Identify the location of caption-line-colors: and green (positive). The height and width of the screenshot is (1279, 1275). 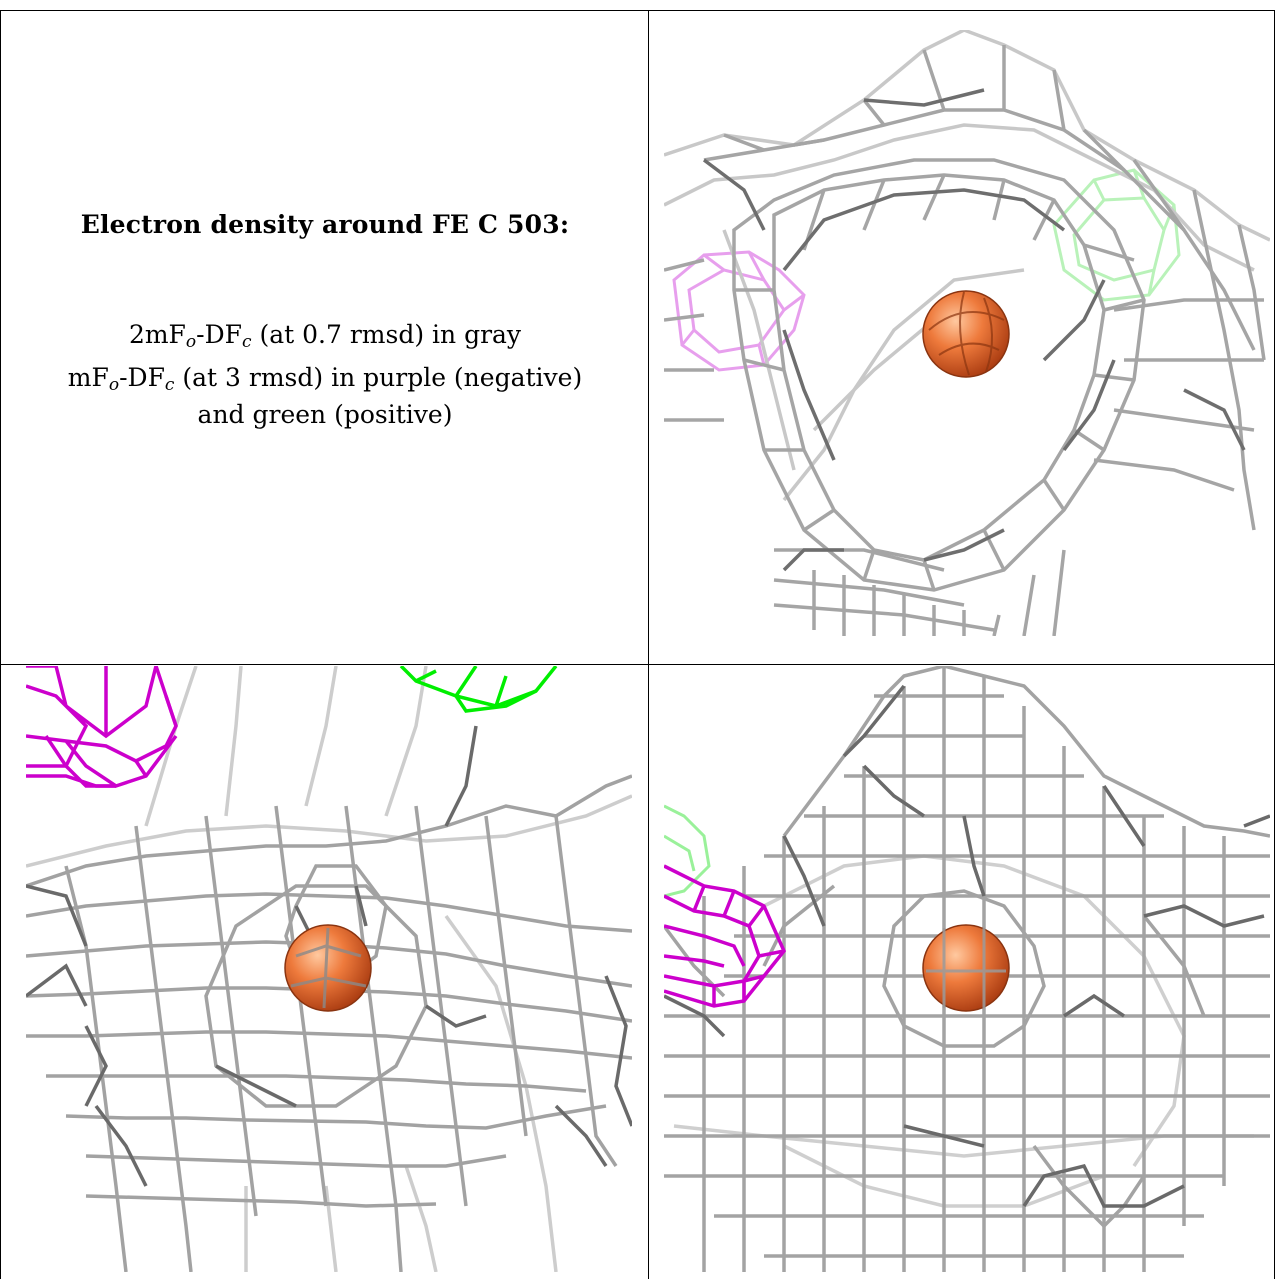
(325, 414).